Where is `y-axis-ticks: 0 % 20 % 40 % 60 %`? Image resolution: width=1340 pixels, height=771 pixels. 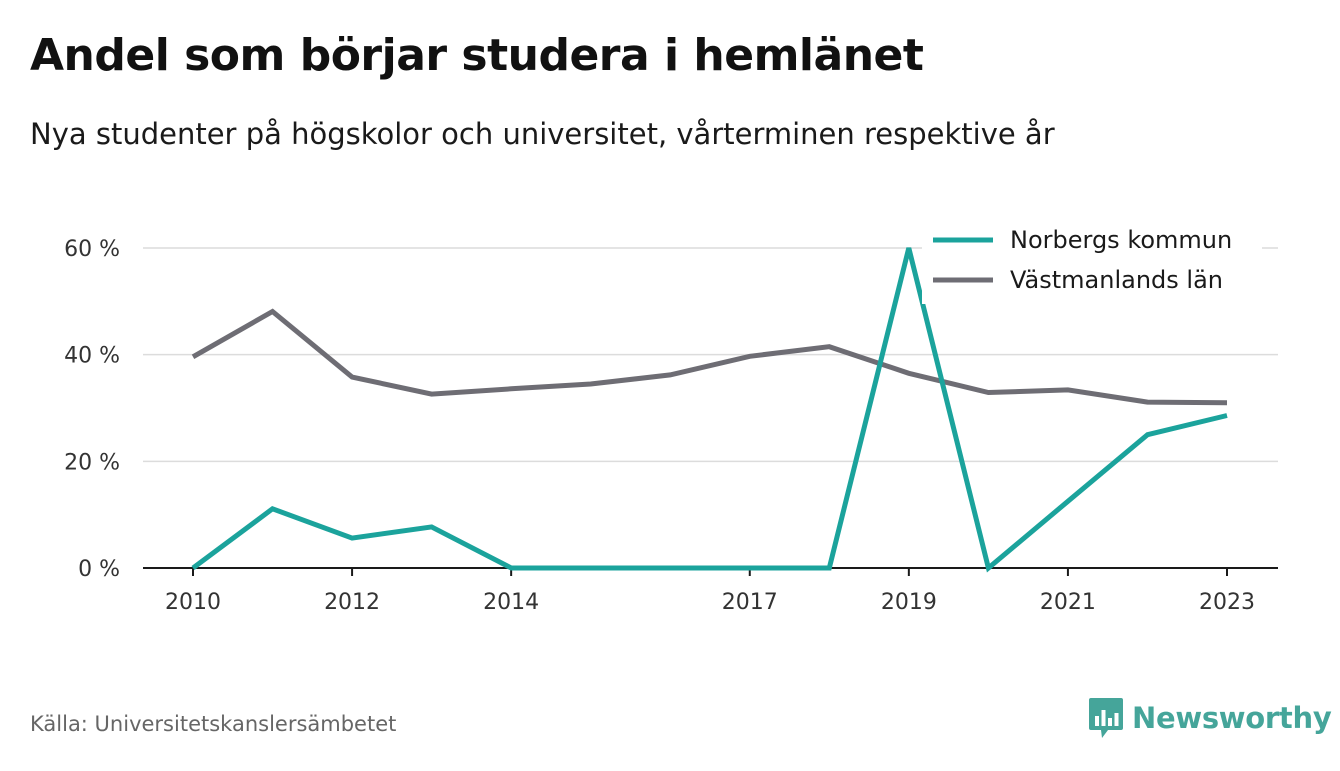 y-axis-ticks: 0 % 20 % 40 % 60 % is located at coordinates (92, 409).